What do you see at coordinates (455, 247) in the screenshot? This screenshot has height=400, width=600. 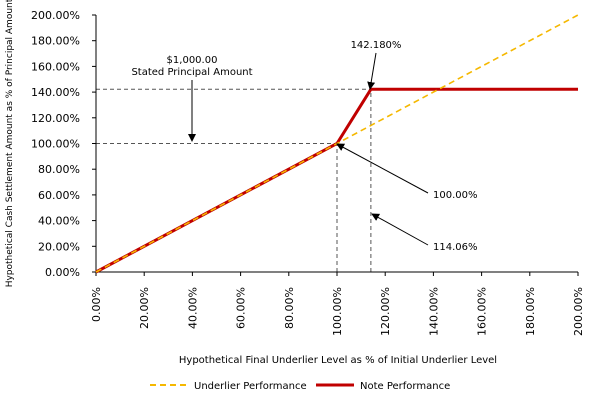 I see `x114-label: 114.06%` at bounding box center [455, 247].